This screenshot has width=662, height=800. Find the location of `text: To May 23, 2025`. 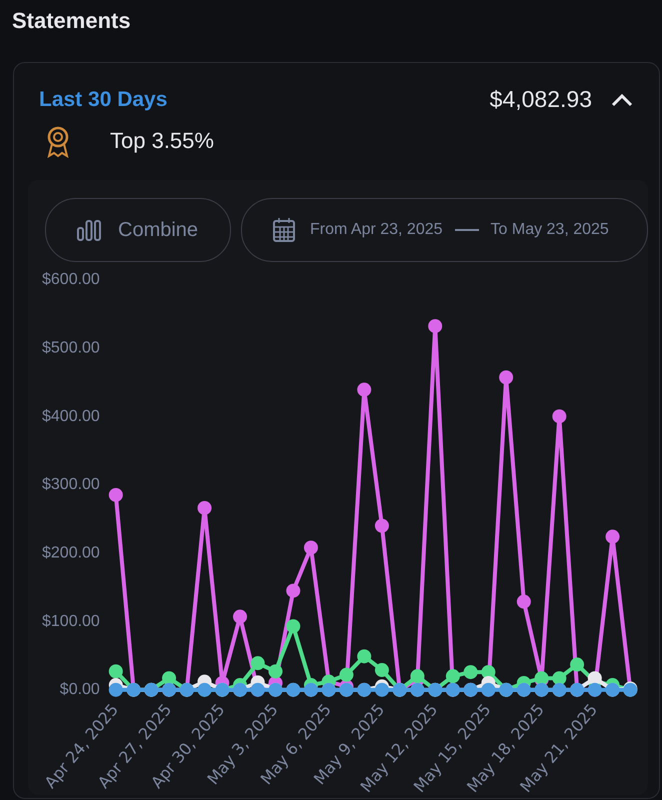

text: To May 23, 2025 is located at coordinates (549, 230).